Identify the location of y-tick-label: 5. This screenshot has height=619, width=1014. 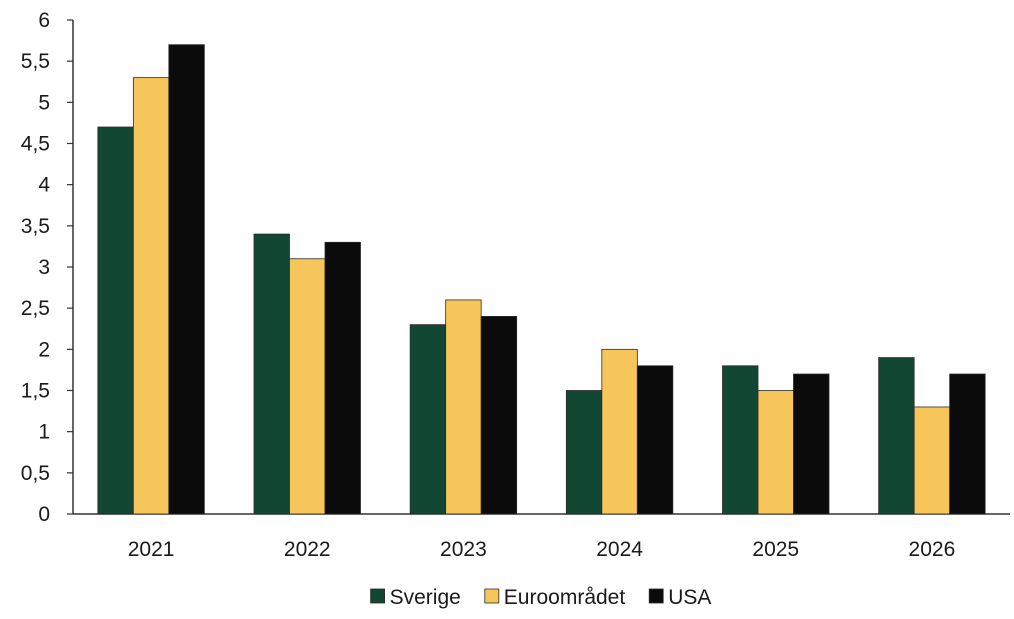
(44, 102).